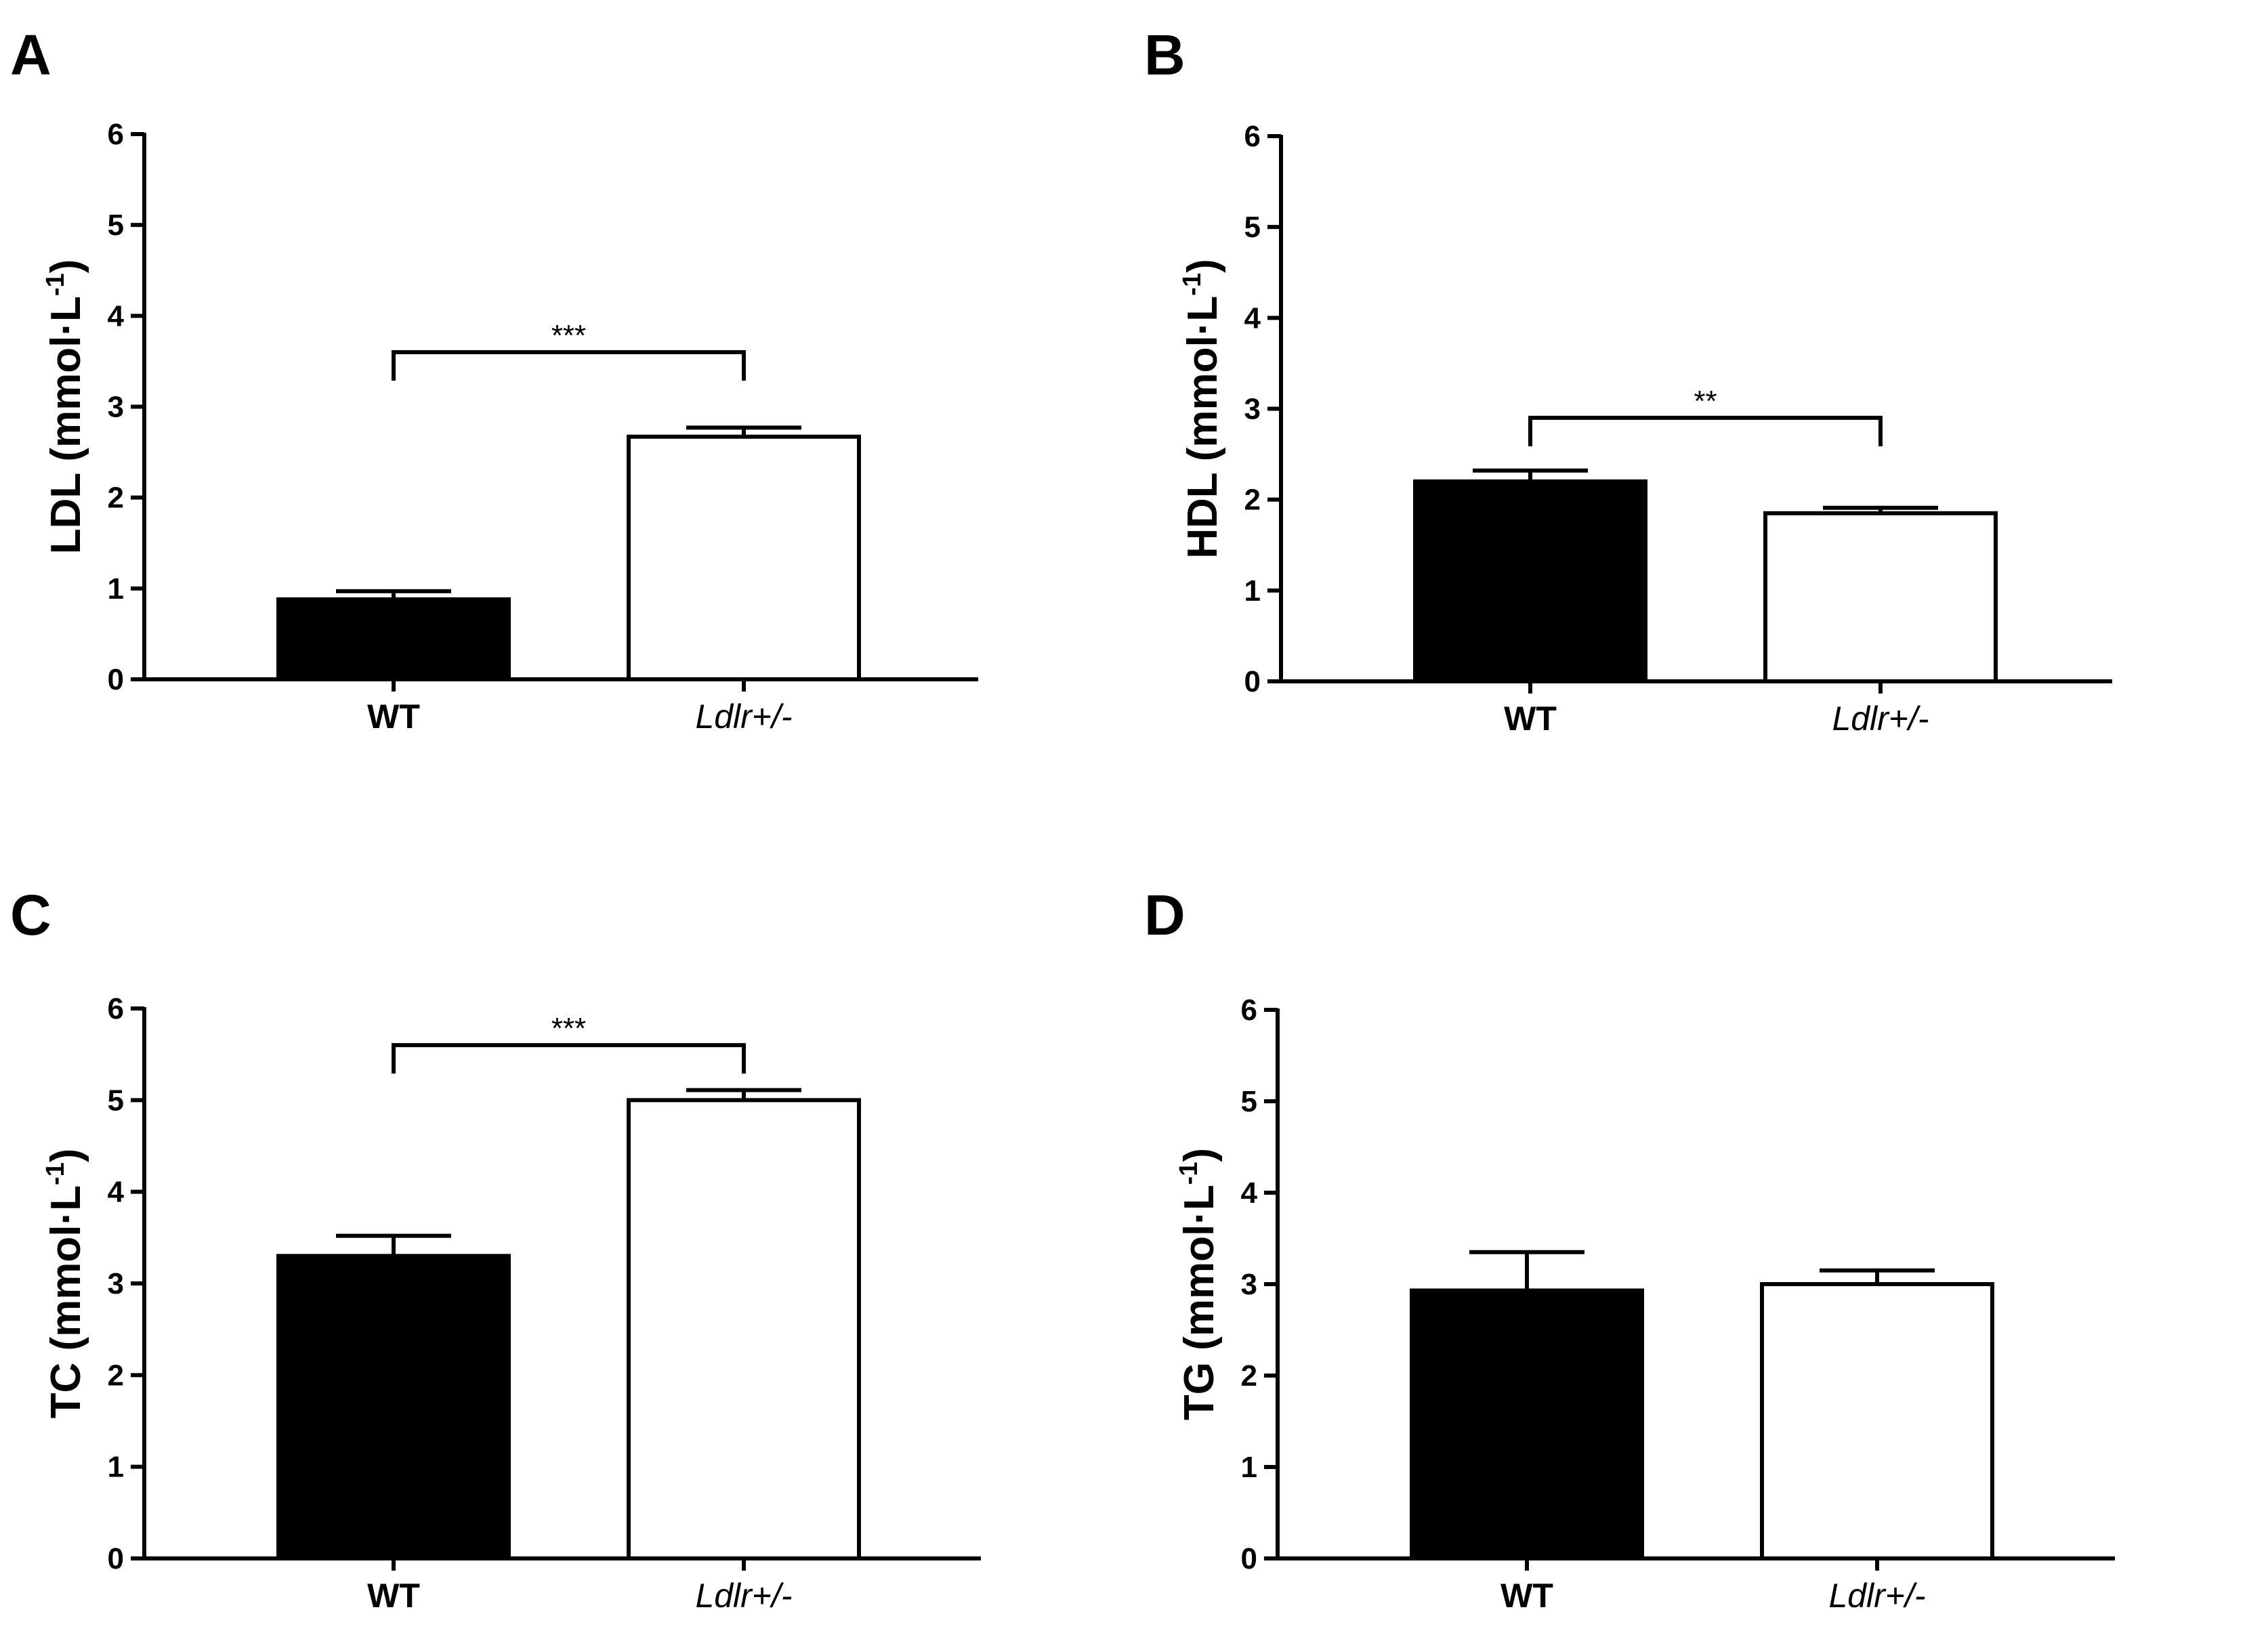 The width and height of the screenshot is (2268, 1637). I want to click on panel-letter-d: D, so click(1164, 915).